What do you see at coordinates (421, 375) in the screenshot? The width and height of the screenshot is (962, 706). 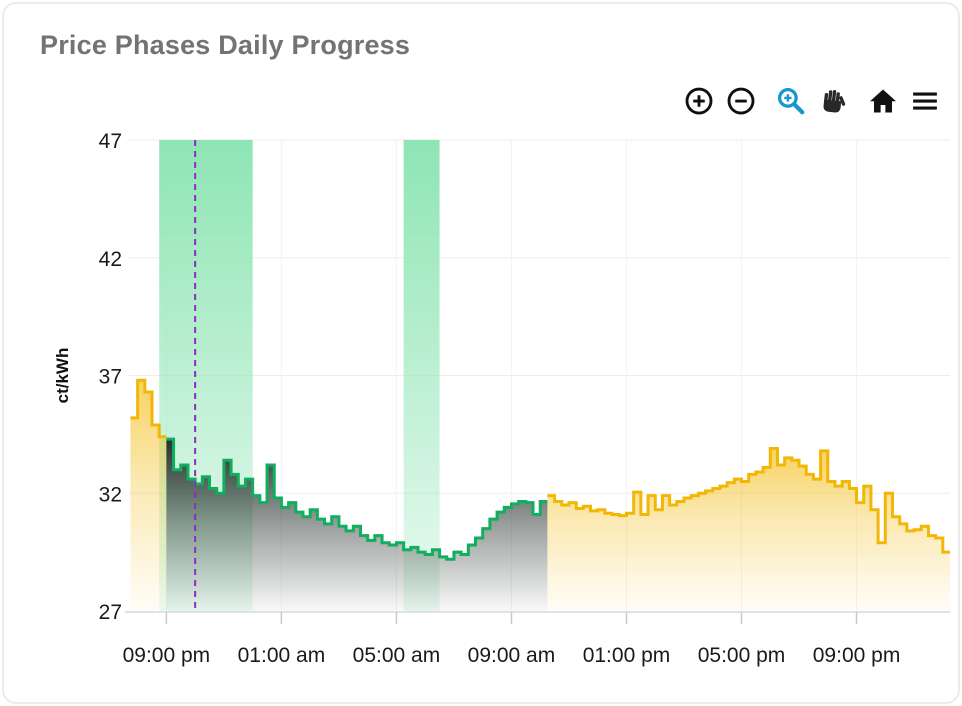 I see `cheap-phase-band` at bounding box center [421, 375].